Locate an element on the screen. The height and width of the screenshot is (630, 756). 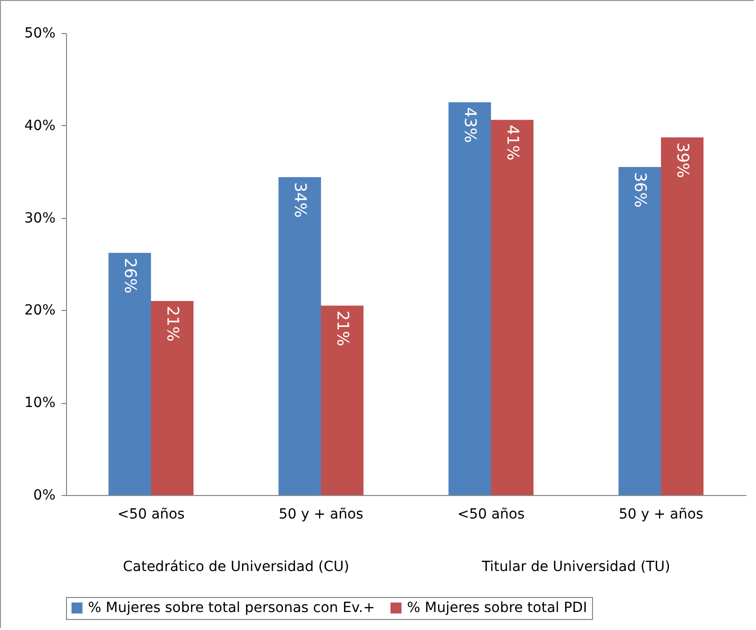
text: Titular de Universidad (TU) is located at coordinates (575, 567).